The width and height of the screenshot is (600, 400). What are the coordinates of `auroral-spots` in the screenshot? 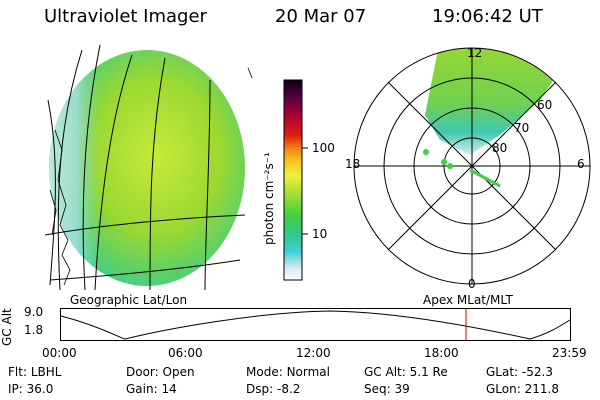 It's located at (462, 168).